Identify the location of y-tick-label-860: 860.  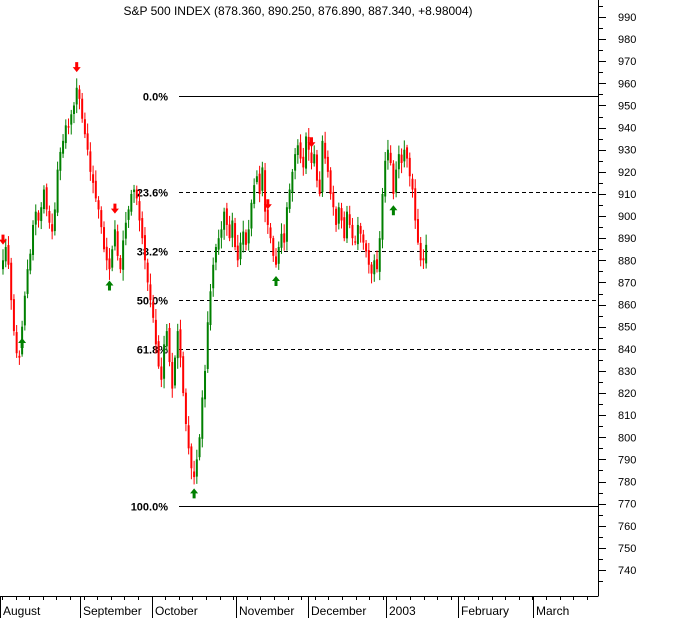
(627, 306).